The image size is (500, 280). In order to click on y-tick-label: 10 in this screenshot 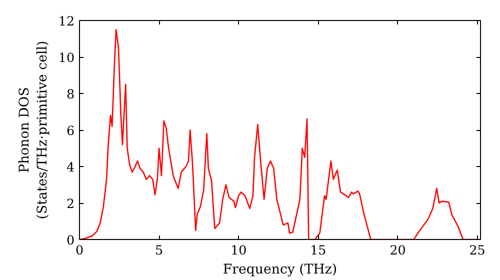, I will do `click(66, 57)`.